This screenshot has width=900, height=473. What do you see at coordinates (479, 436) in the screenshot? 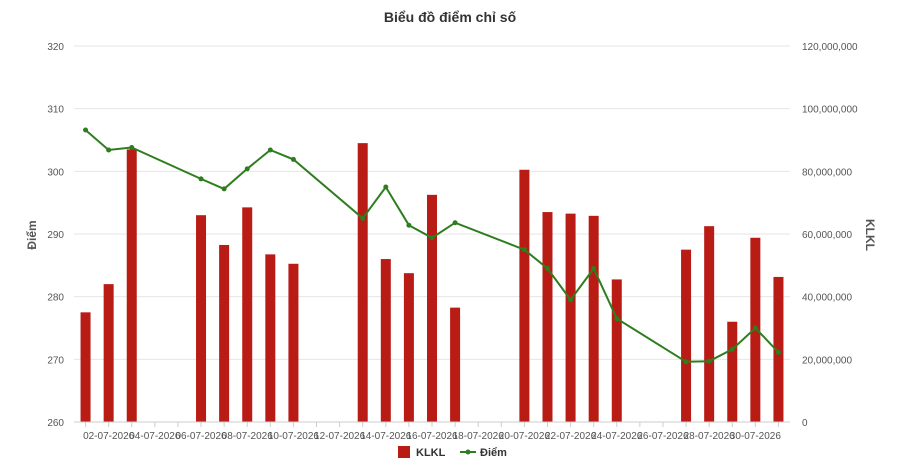
I see `x-tick-label: 18-07-2026` at bounding box center [479, 436].